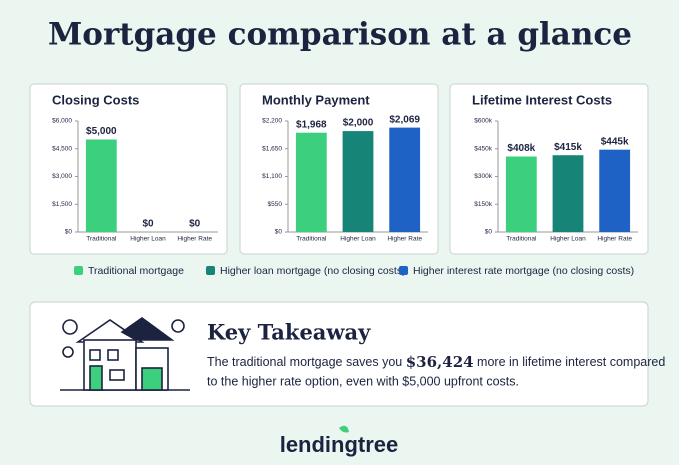 The width and height of the screenshot is (679, 465). Describe the element at coordinates (483, 121) in the screenshot. I see `y-tick-label: $600k` at that location.